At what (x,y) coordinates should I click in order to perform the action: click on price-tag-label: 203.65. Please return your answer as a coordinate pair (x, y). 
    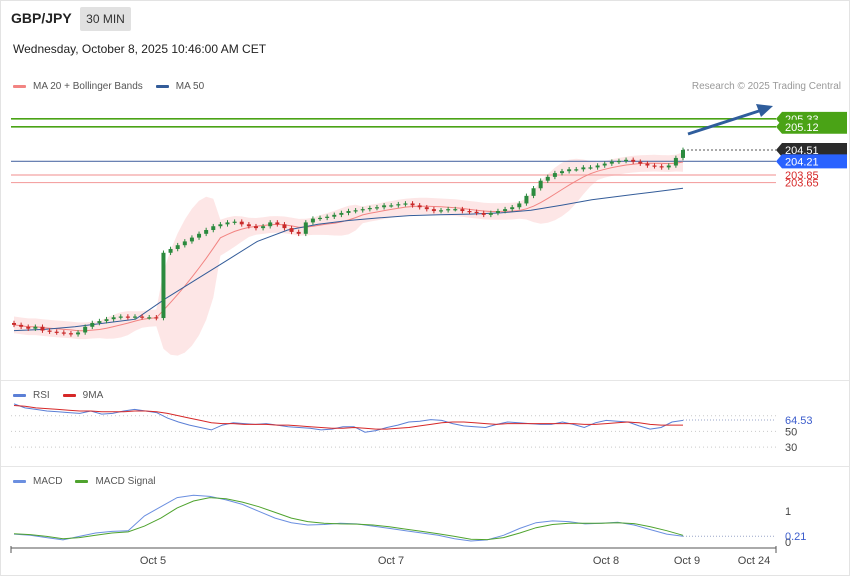
    Looking at the image, I should click on (802, 184).